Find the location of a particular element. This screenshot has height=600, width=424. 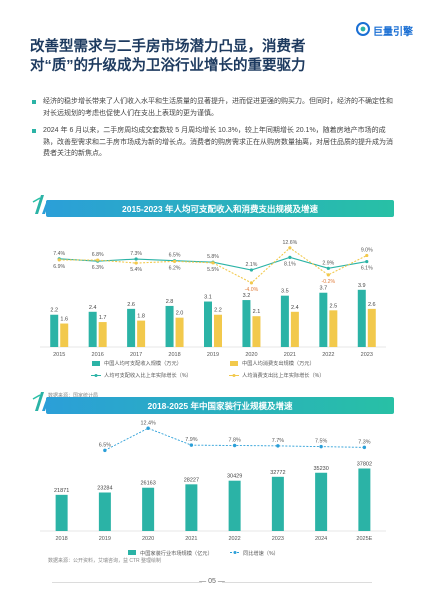

bar-consumption-label: 1.6 is located at coordinates (64, 320).